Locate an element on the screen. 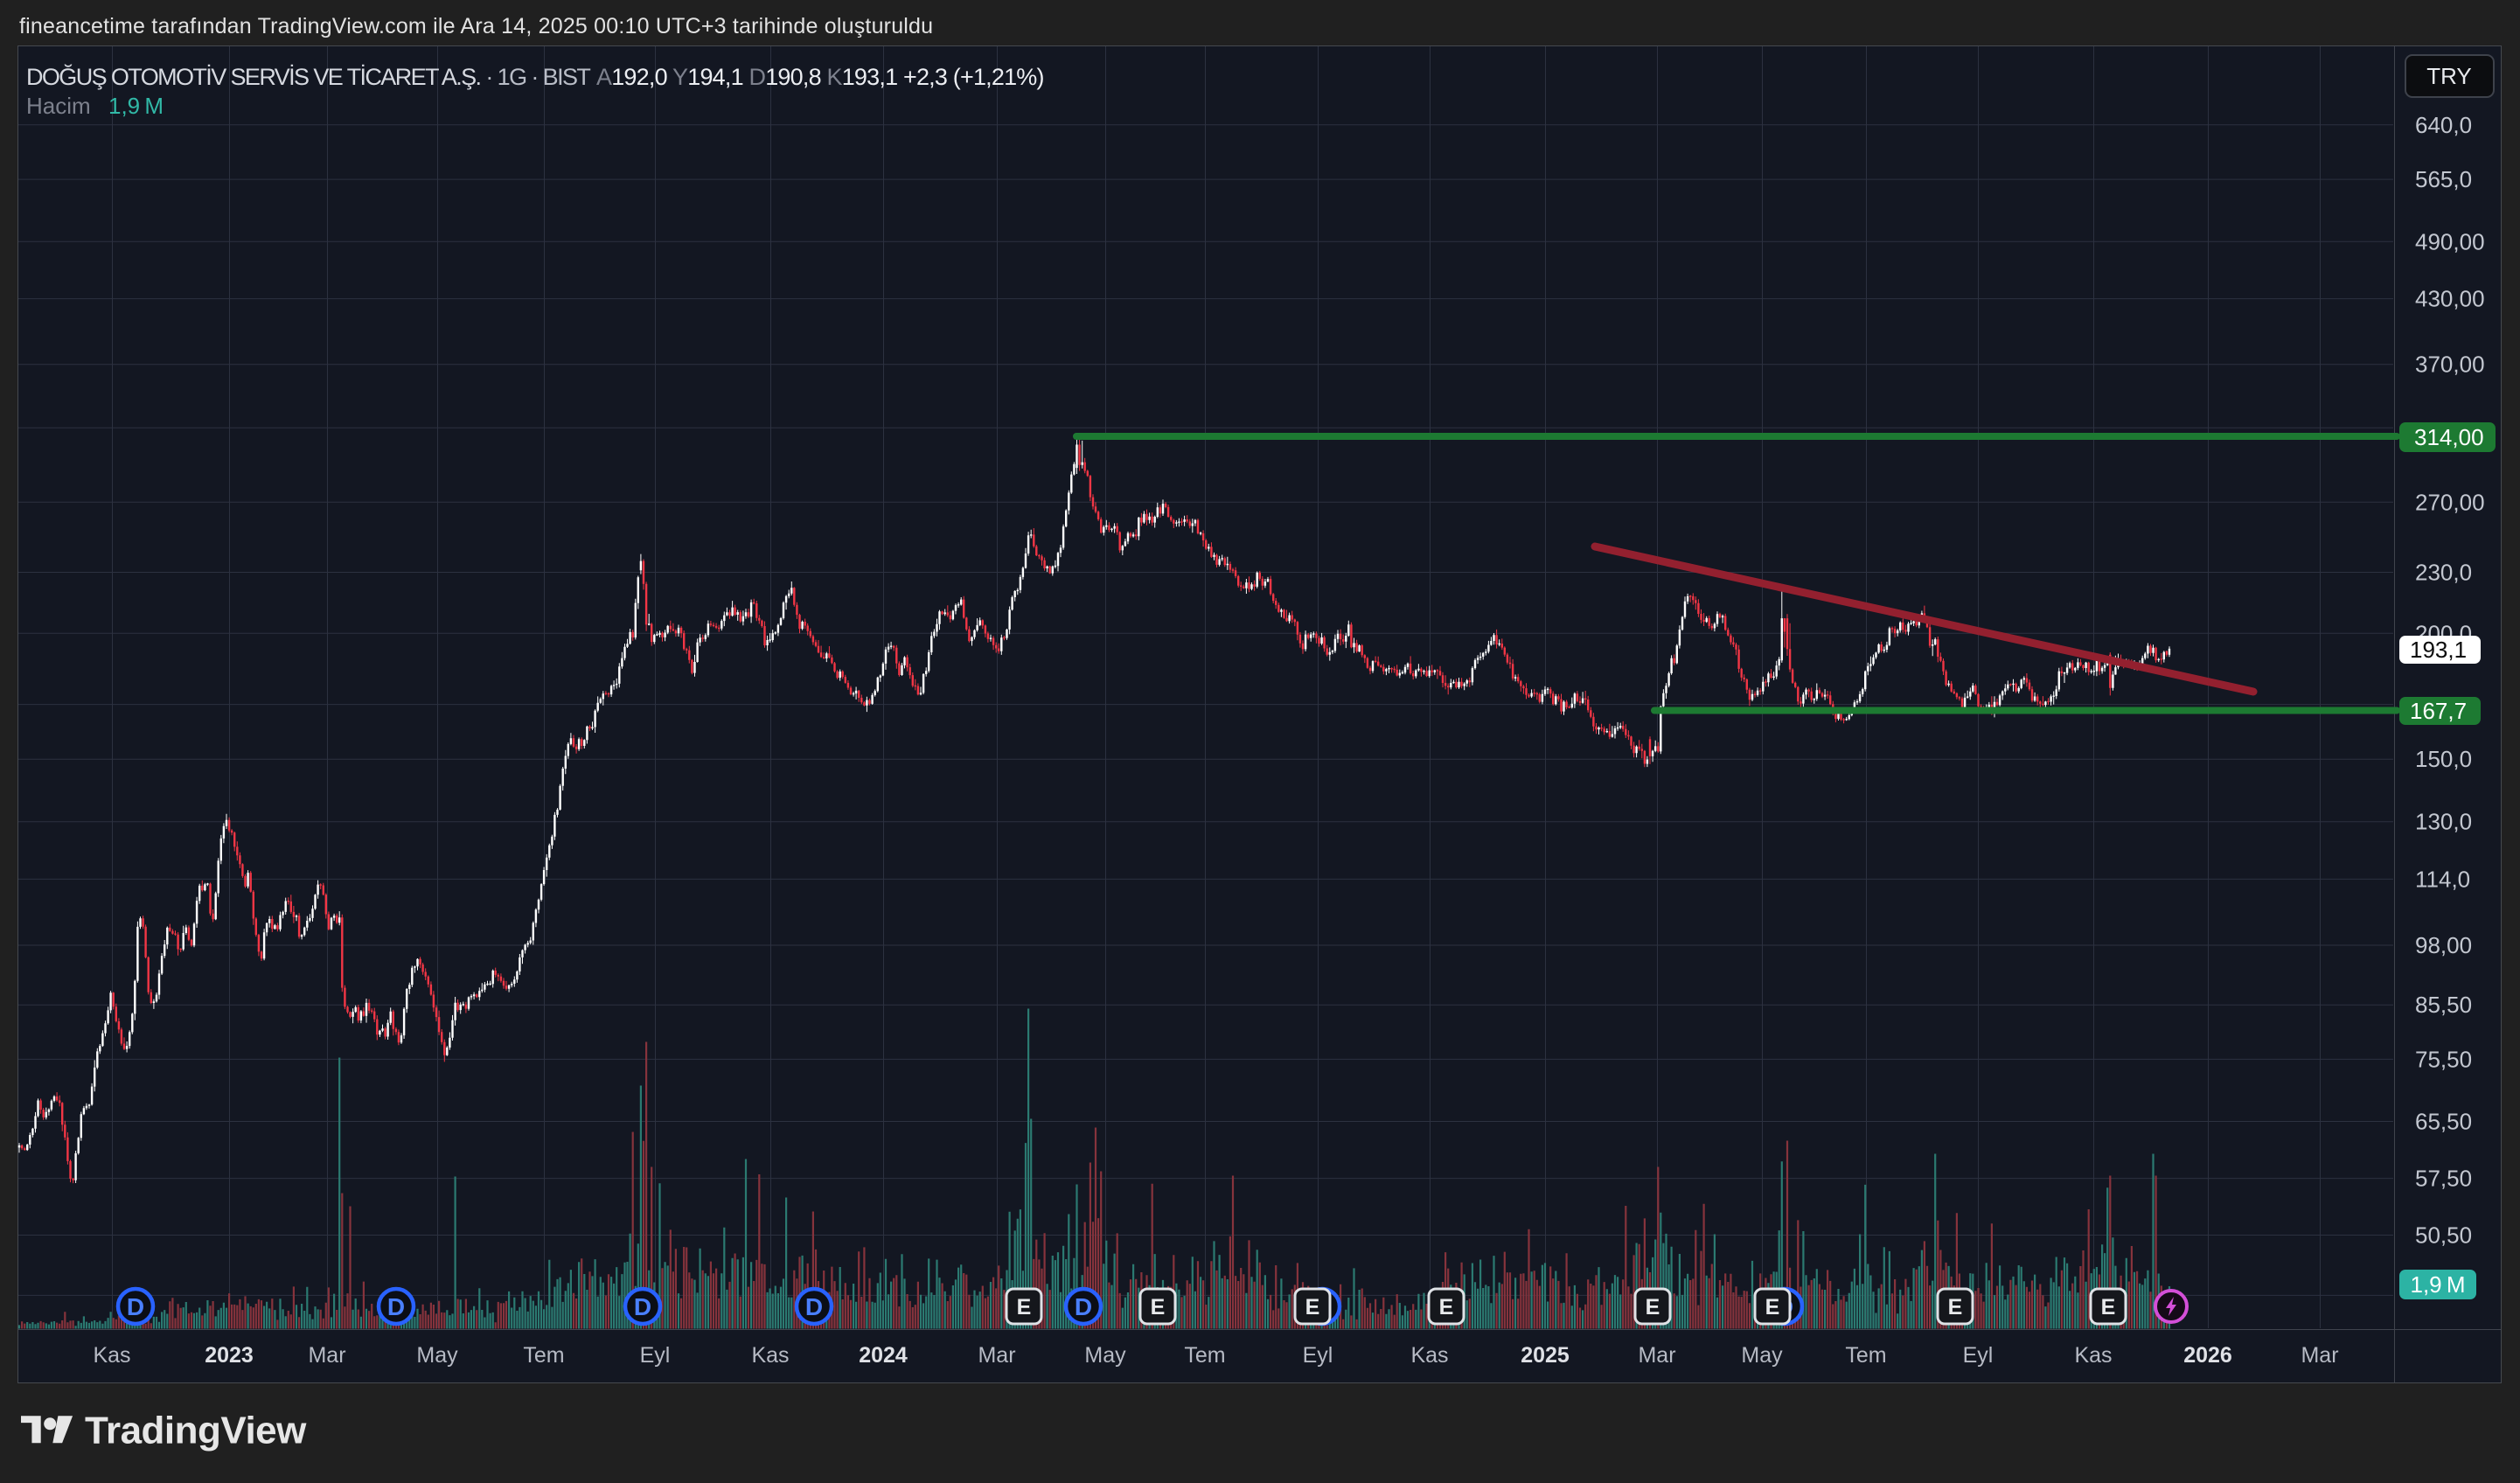 Image resolution: width=2520 pixels, height=1483 pixels. svg-text: 2026 is located at coordinates (2207, 1355).